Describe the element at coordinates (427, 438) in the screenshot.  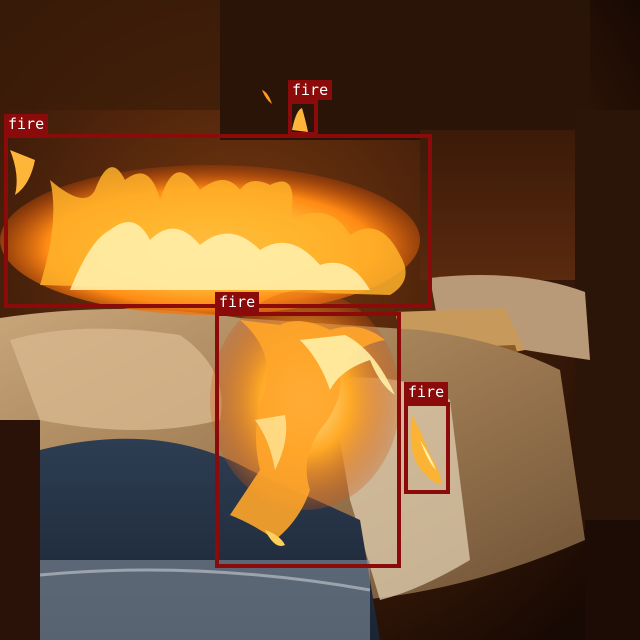
I see `detection-box-fire-right: fire` at that location.